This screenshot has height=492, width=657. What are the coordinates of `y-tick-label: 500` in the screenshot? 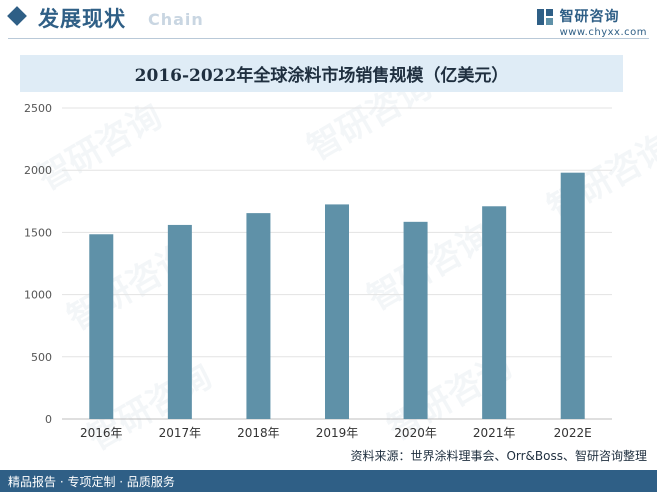 It's located at (41, 357).